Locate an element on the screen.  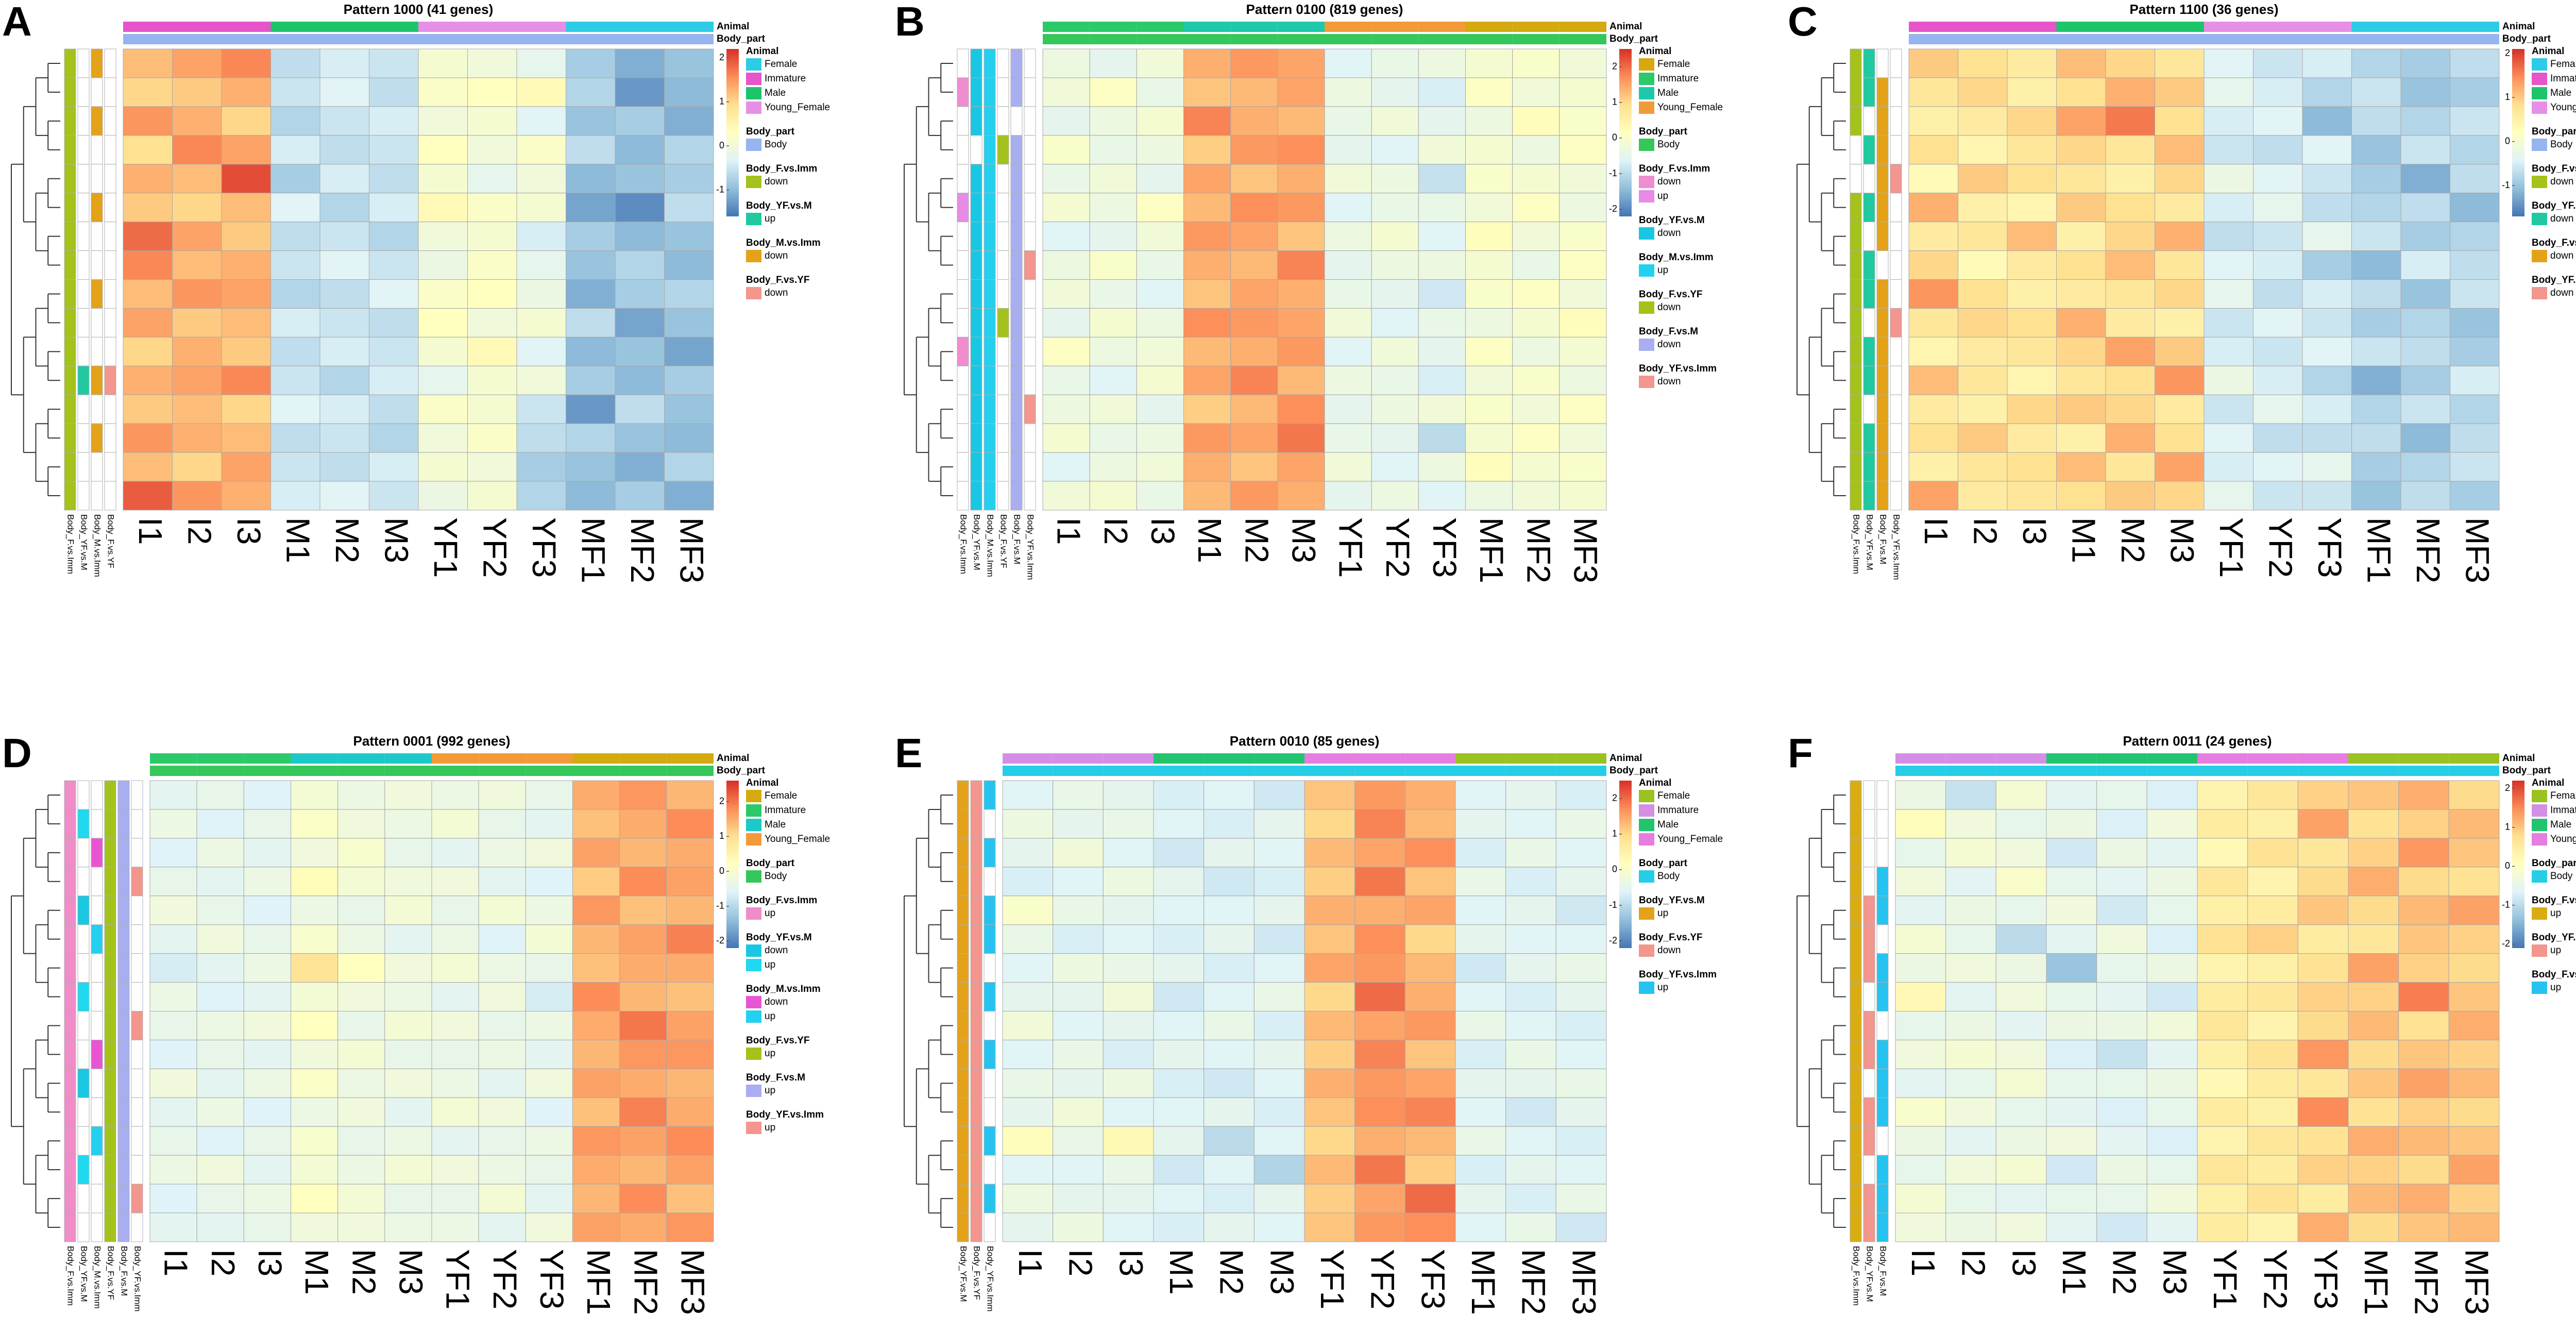
column-annotation-name: Animal is located at coordinates (1625, 759).